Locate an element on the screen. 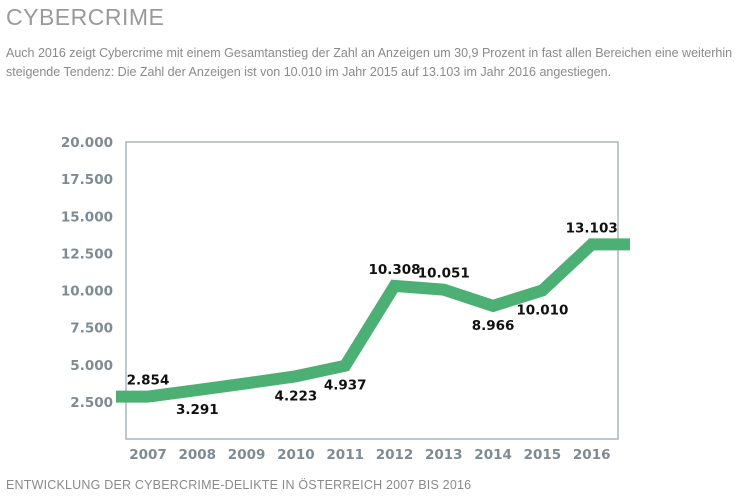 This screenshot has width=750, height=500. data-label: 8.966 is located at coordinates (493, 326).